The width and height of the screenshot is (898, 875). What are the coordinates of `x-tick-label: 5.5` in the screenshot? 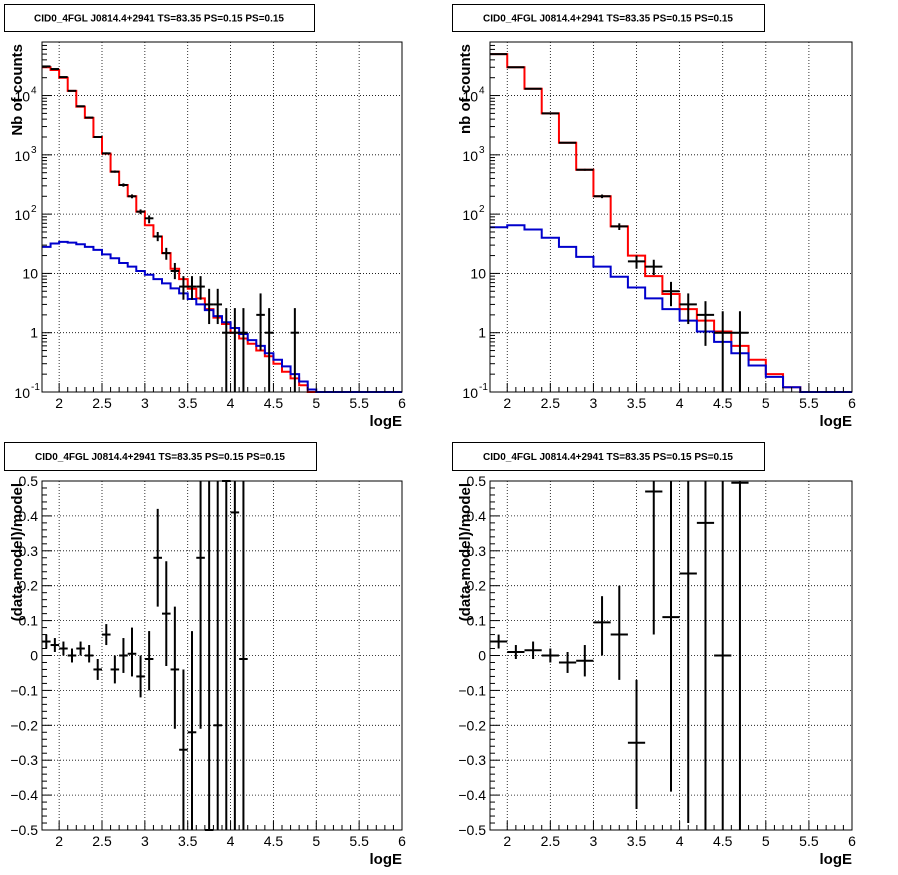 It's located at (359, 403).